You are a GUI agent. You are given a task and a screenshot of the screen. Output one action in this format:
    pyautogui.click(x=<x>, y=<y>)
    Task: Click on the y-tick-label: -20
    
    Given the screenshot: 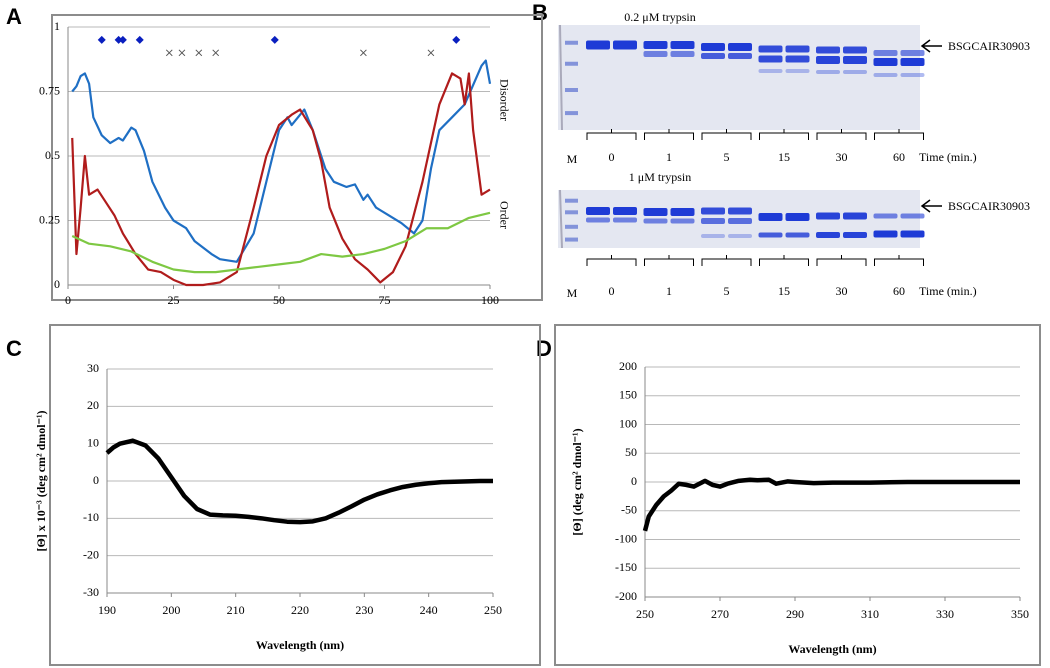 What is the action you would take?
    pyautogui.click(x=91, y=554)
    